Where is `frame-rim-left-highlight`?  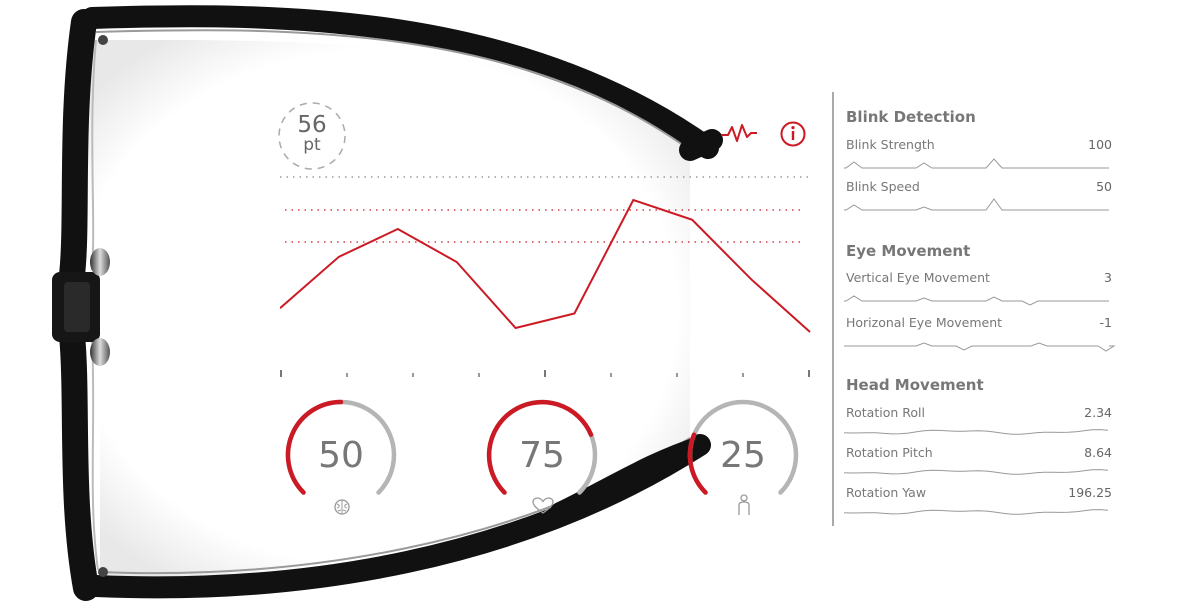 frame-rim-left-highlight is located at coordinates (95, 305).